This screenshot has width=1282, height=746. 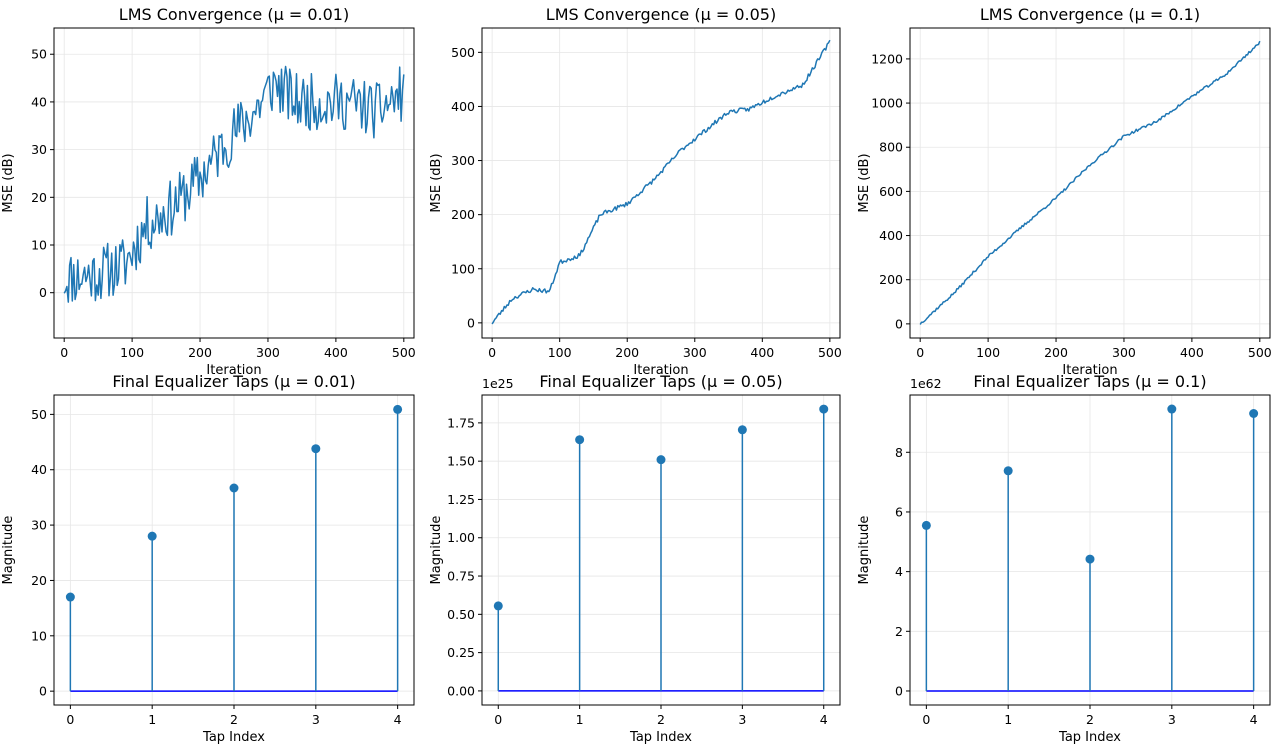 I want to click on y-tick-label: 30, so click(x=39, y=149).